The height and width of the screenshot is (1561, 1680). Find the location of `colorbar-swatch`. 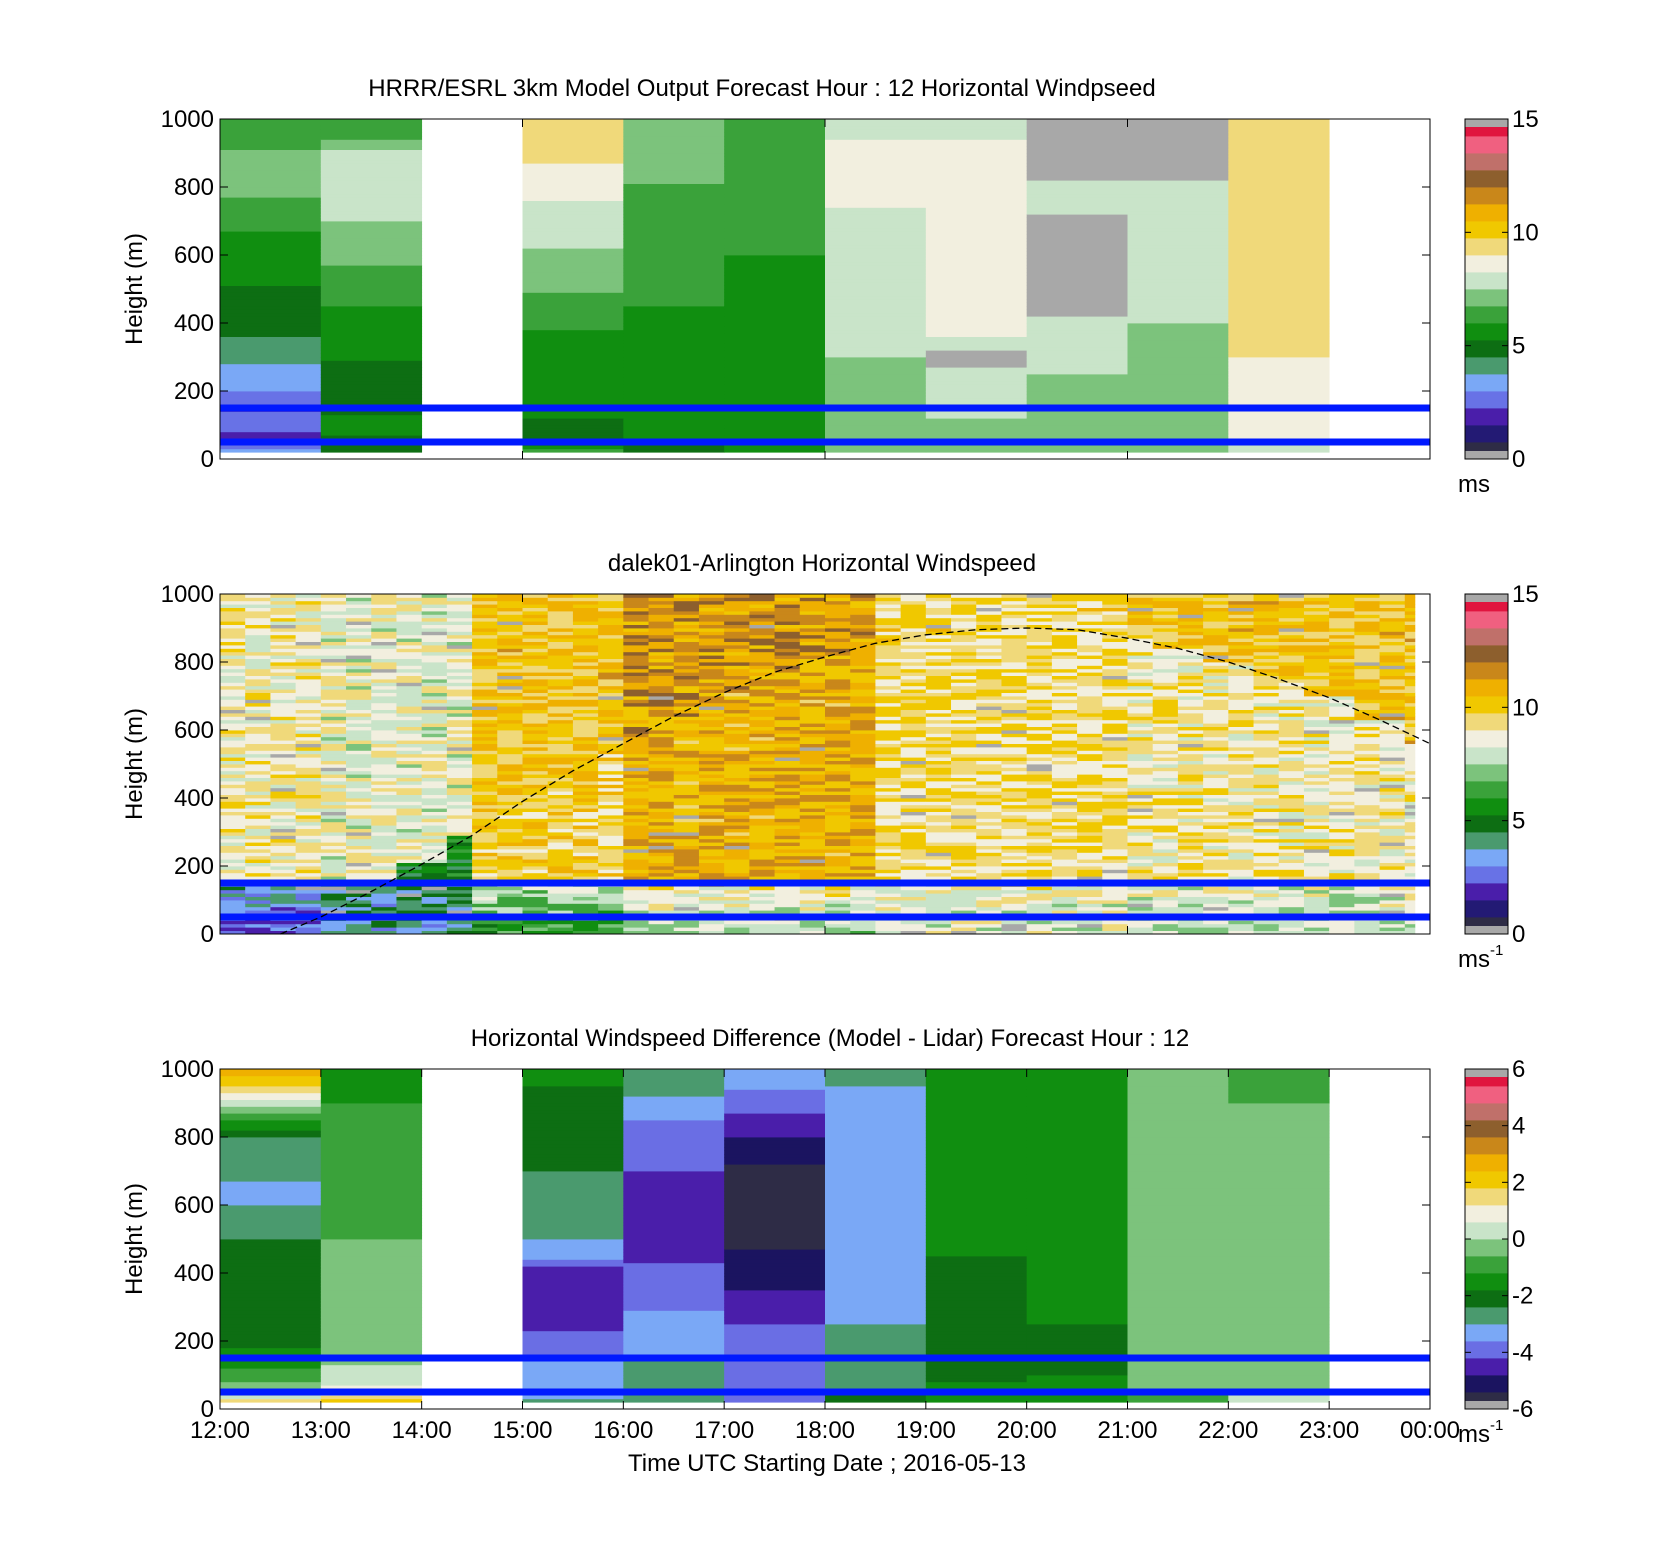

colorbar-swatch is located at coordinates (1486, 383).